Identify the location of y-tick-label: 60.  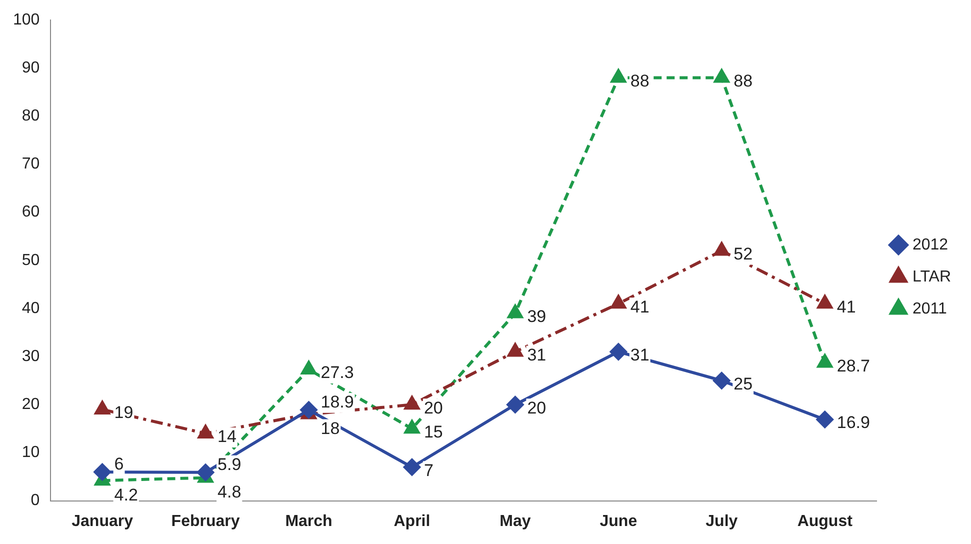
(31, 212).